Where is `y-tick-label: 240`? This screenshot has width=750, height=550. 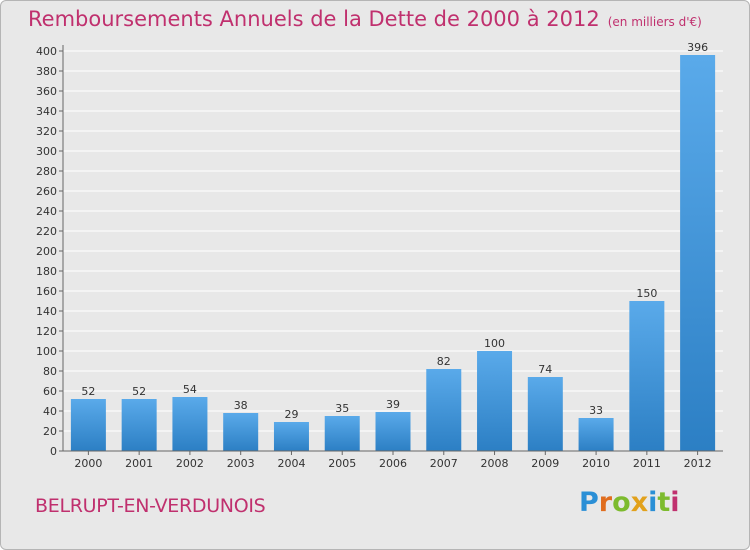 y-tick-label: 240 is located at coordinates (46, 211).